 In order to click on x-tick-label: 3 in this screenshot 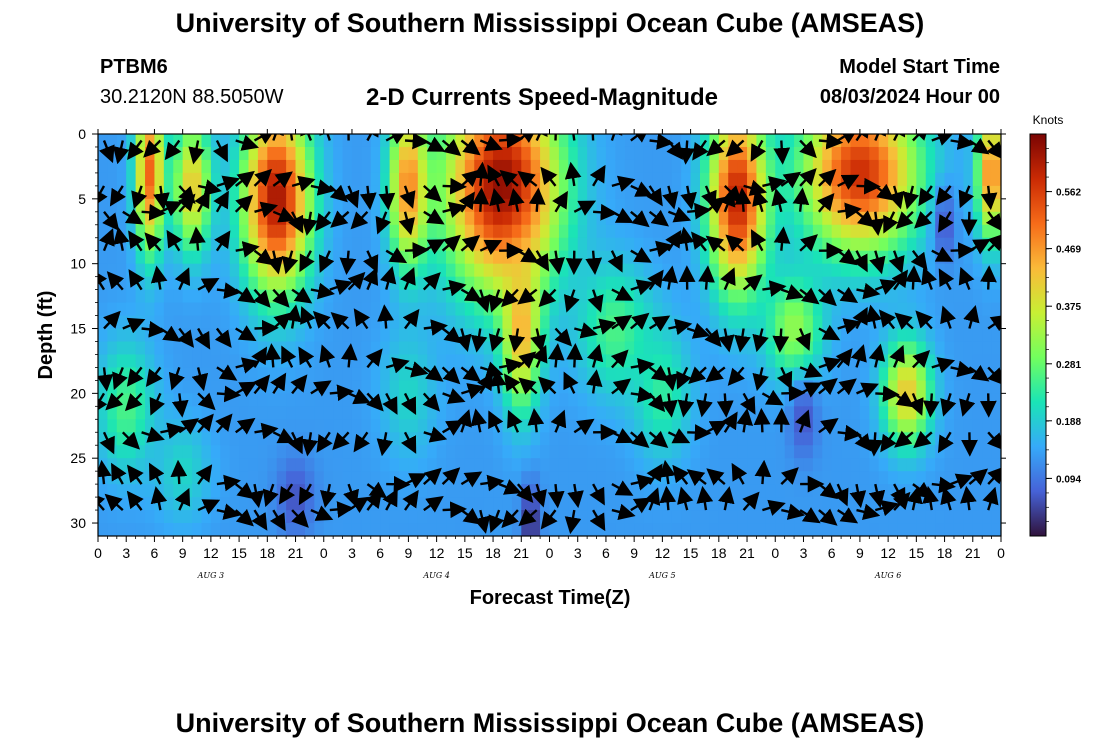, I will do `click(126, 553)`.